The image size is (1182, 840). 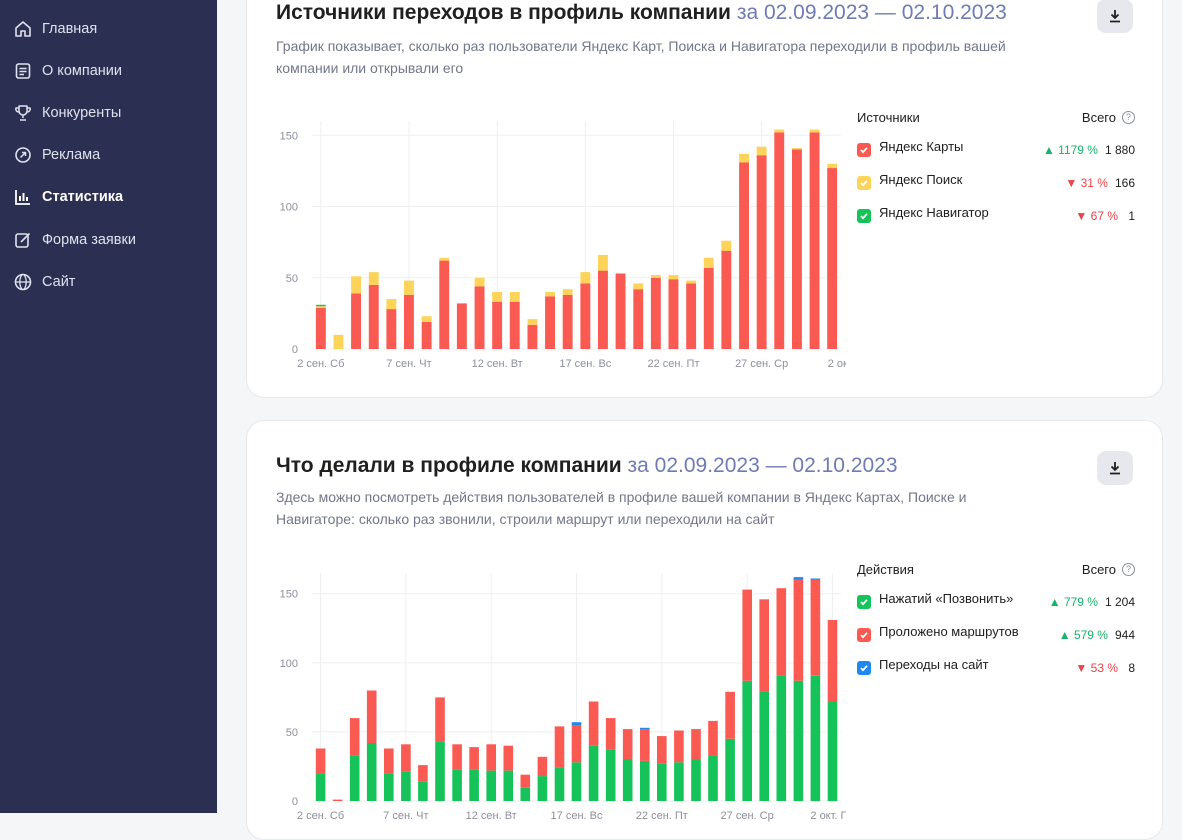 I want to click on sidebar-item-site: Сайт, so click(x=108, y=282).